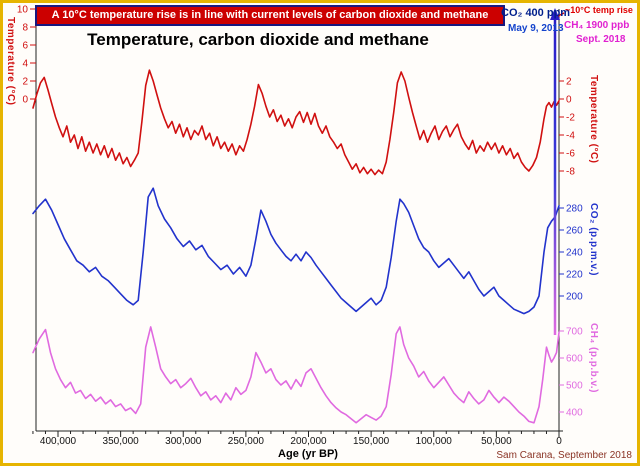 The image size is (640, 466). What do you see at coordinates (536, 13) in the screenshot?
I see `co2-current-label: CO₂ 400 ppm` at bounding box center [536, 13].